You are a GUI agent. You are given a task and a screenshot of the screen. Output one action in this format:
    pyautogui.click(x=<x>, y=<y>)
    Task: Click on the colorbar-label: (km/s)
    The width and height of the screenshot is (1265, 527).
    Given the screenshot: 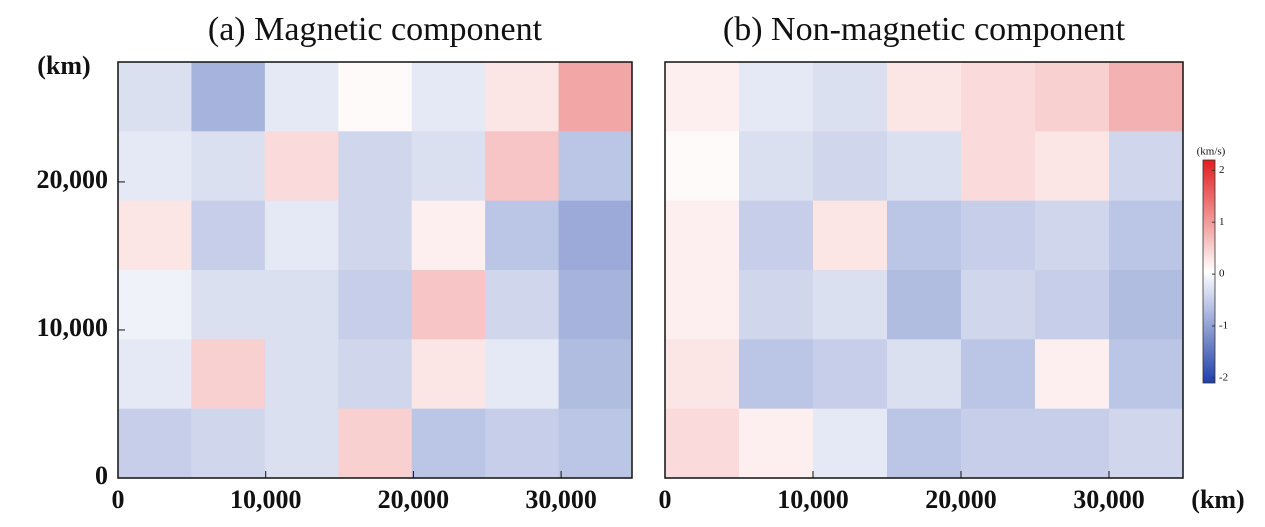 What is the action you would take?
    pyautogui.click(x=1211, y=152)
    